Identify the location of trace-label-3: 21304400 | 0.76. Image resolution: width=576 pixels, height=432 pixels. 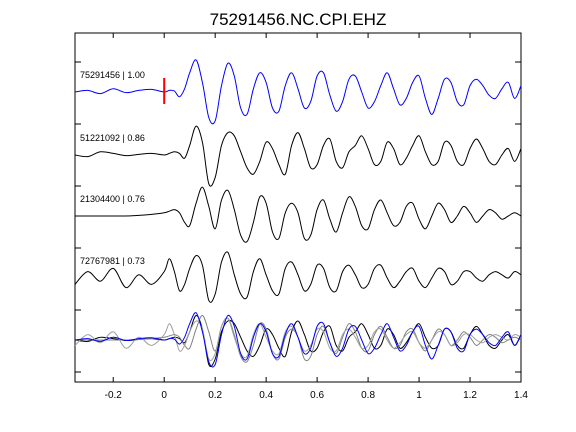
(112, 199).